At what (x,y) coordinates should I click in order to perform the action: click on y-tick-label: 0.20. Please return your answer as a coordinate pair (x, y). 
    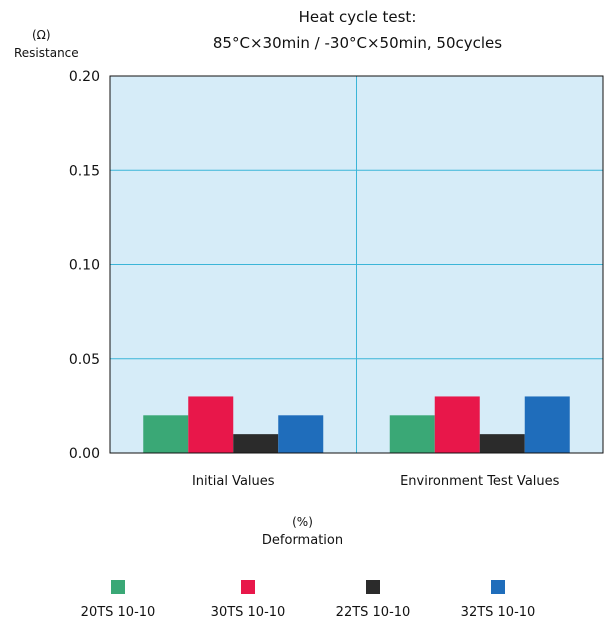
    Looking at the image, I should click on (84, 77).